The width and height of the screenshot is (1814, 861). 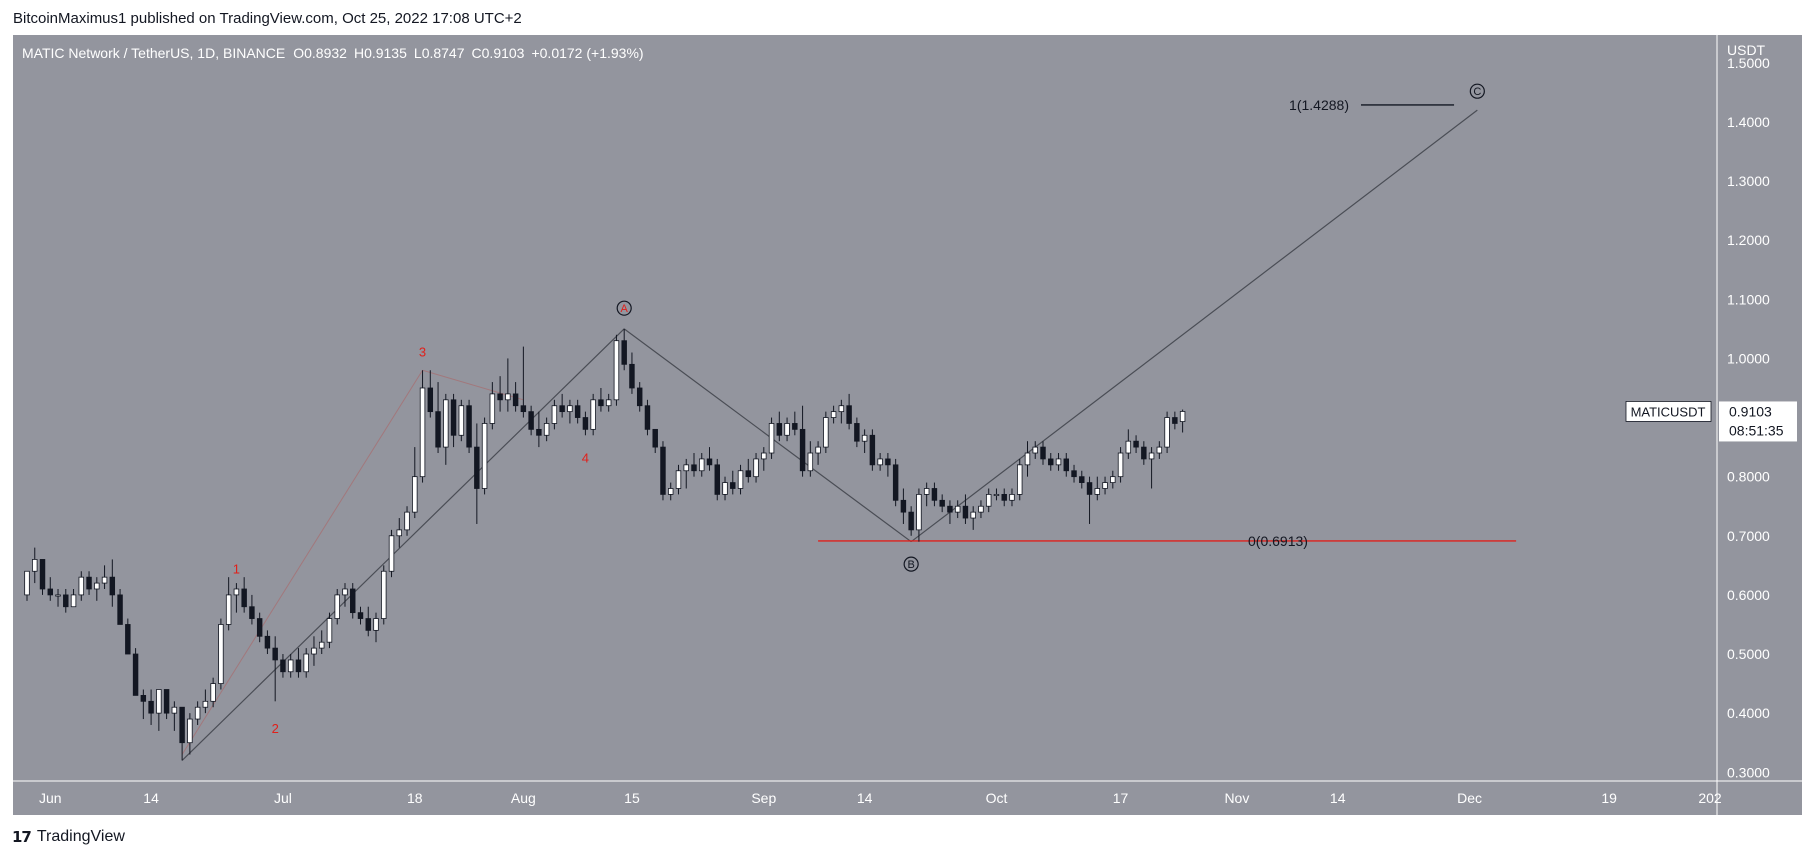 I want to click on time-tick: 19, so click(x=1609, y=798).